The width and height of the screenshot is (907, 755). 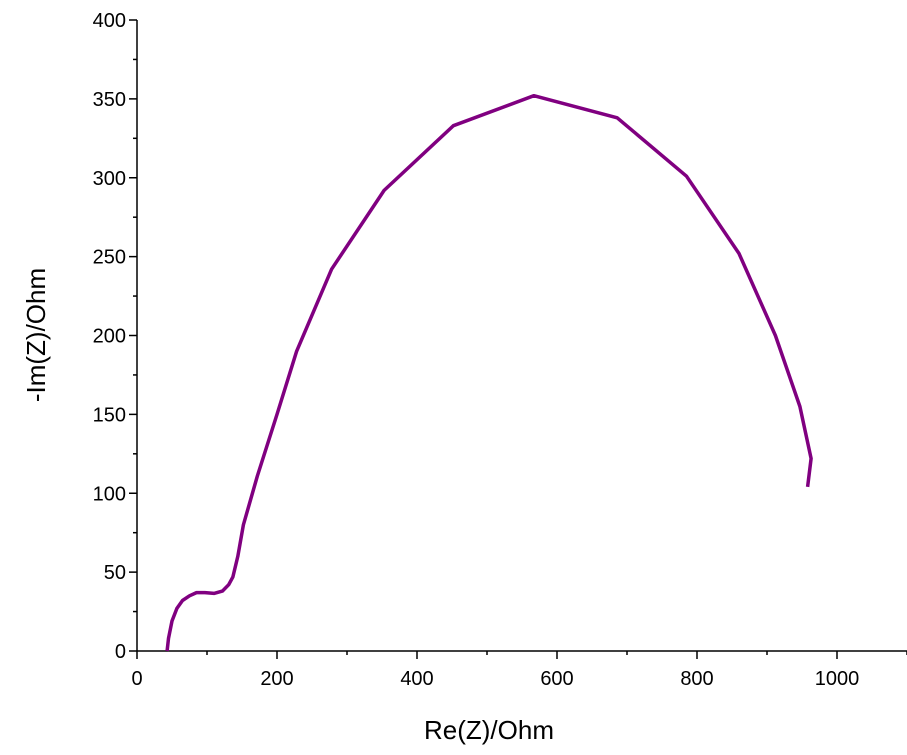 I want to click on x-tick-label: 600, so click(x=556, y=679).